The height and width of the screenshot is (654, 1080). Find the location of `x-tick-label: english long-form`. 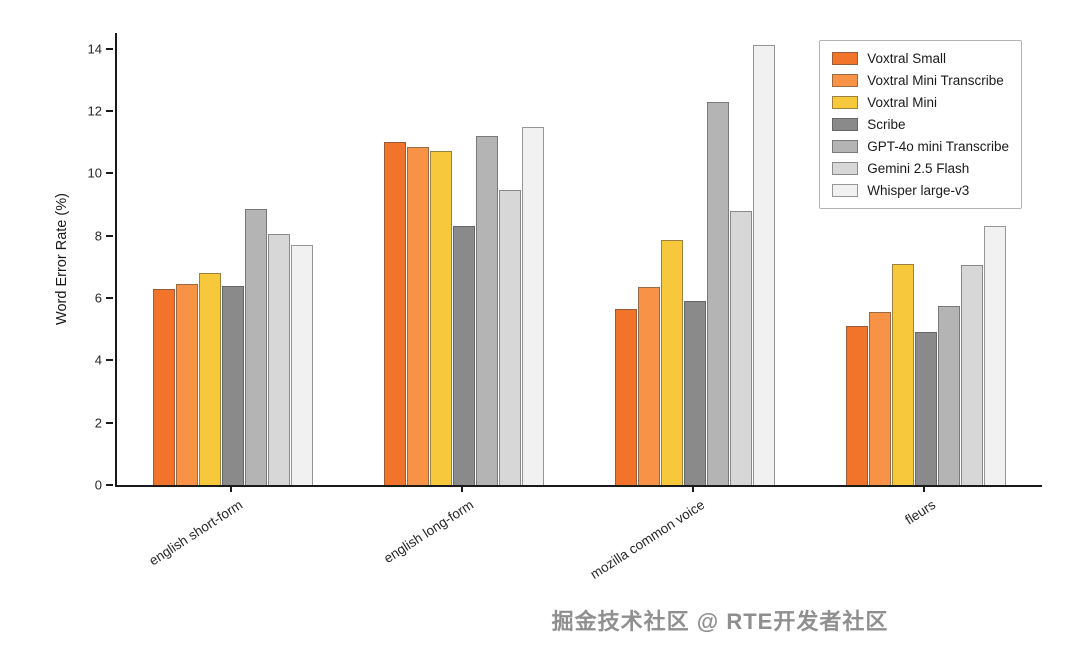

x-tick-label: english long-form is located at coordinates (429, 531).